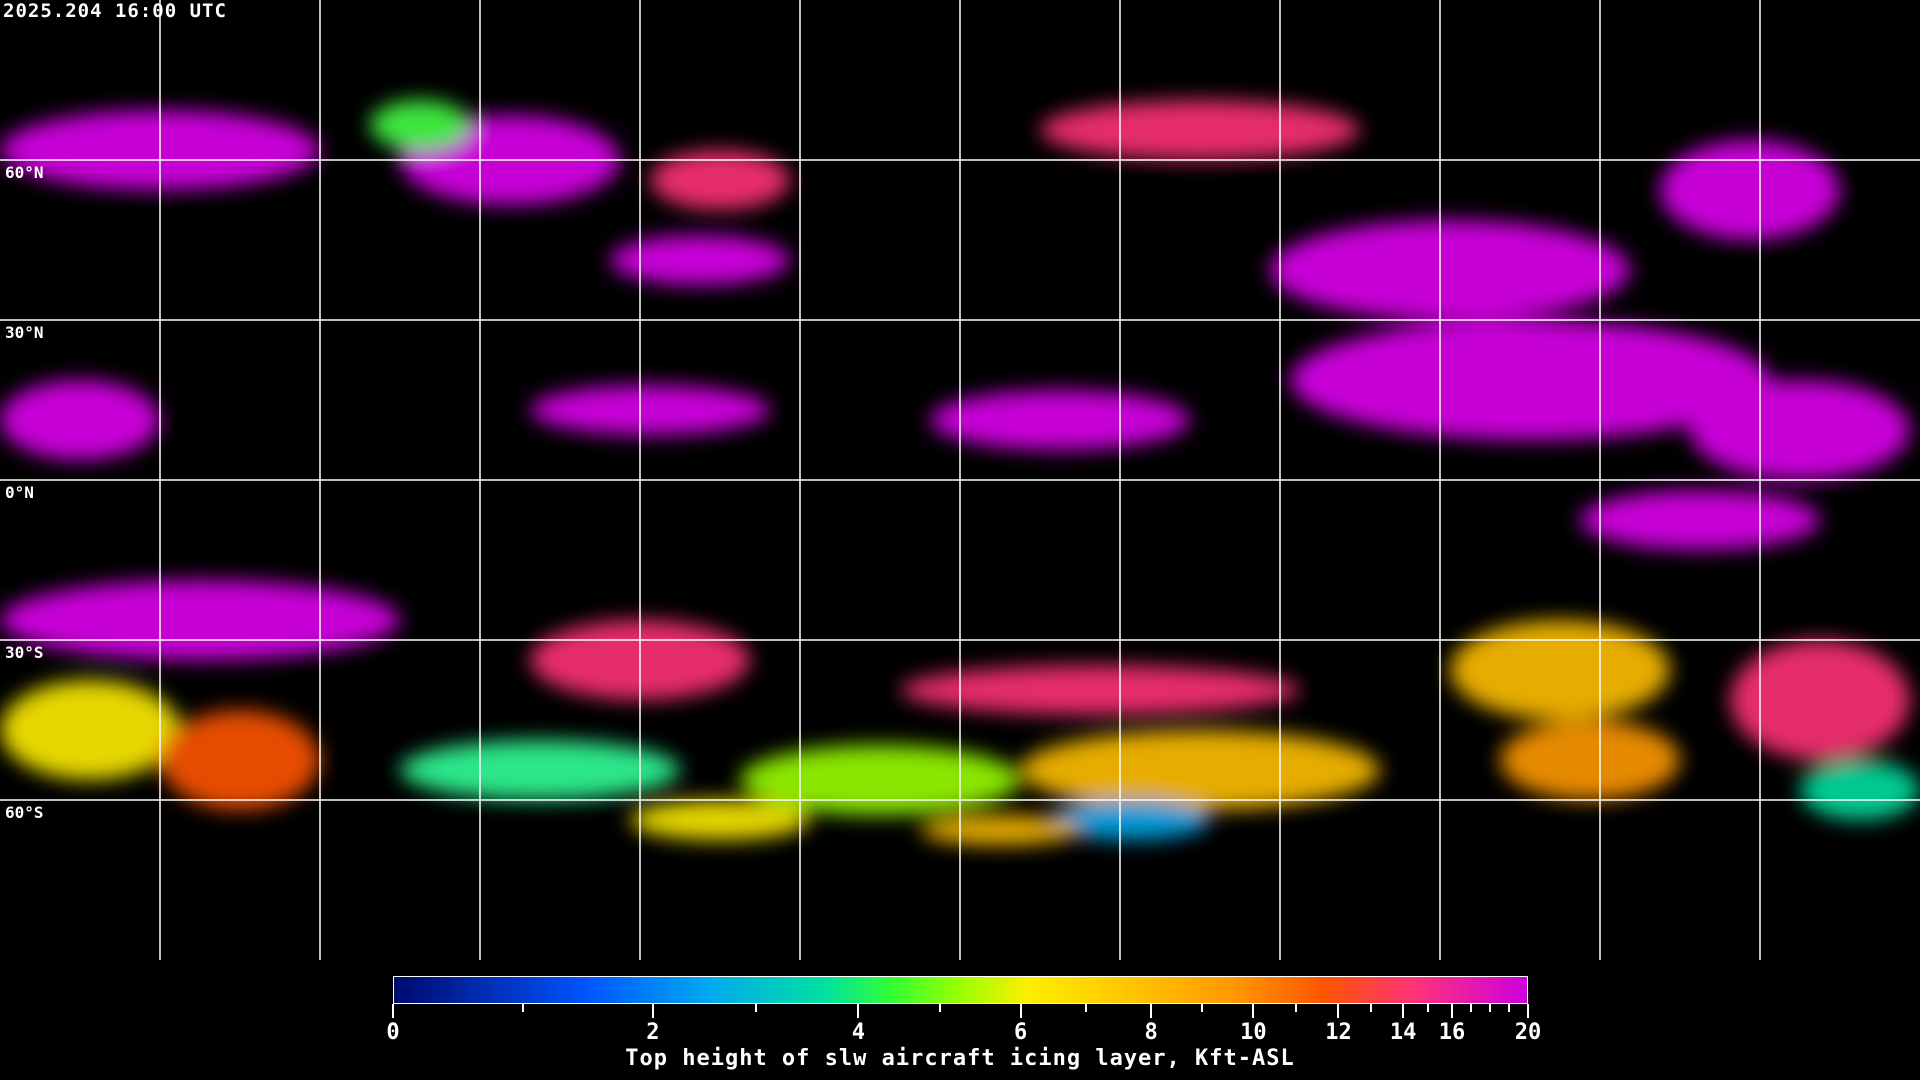 This screenshot has width=1920, height=1080. What do you see at coordinates (960, 990) in the screenshot?
I see `colorbar` at bounding box center [960, 990].